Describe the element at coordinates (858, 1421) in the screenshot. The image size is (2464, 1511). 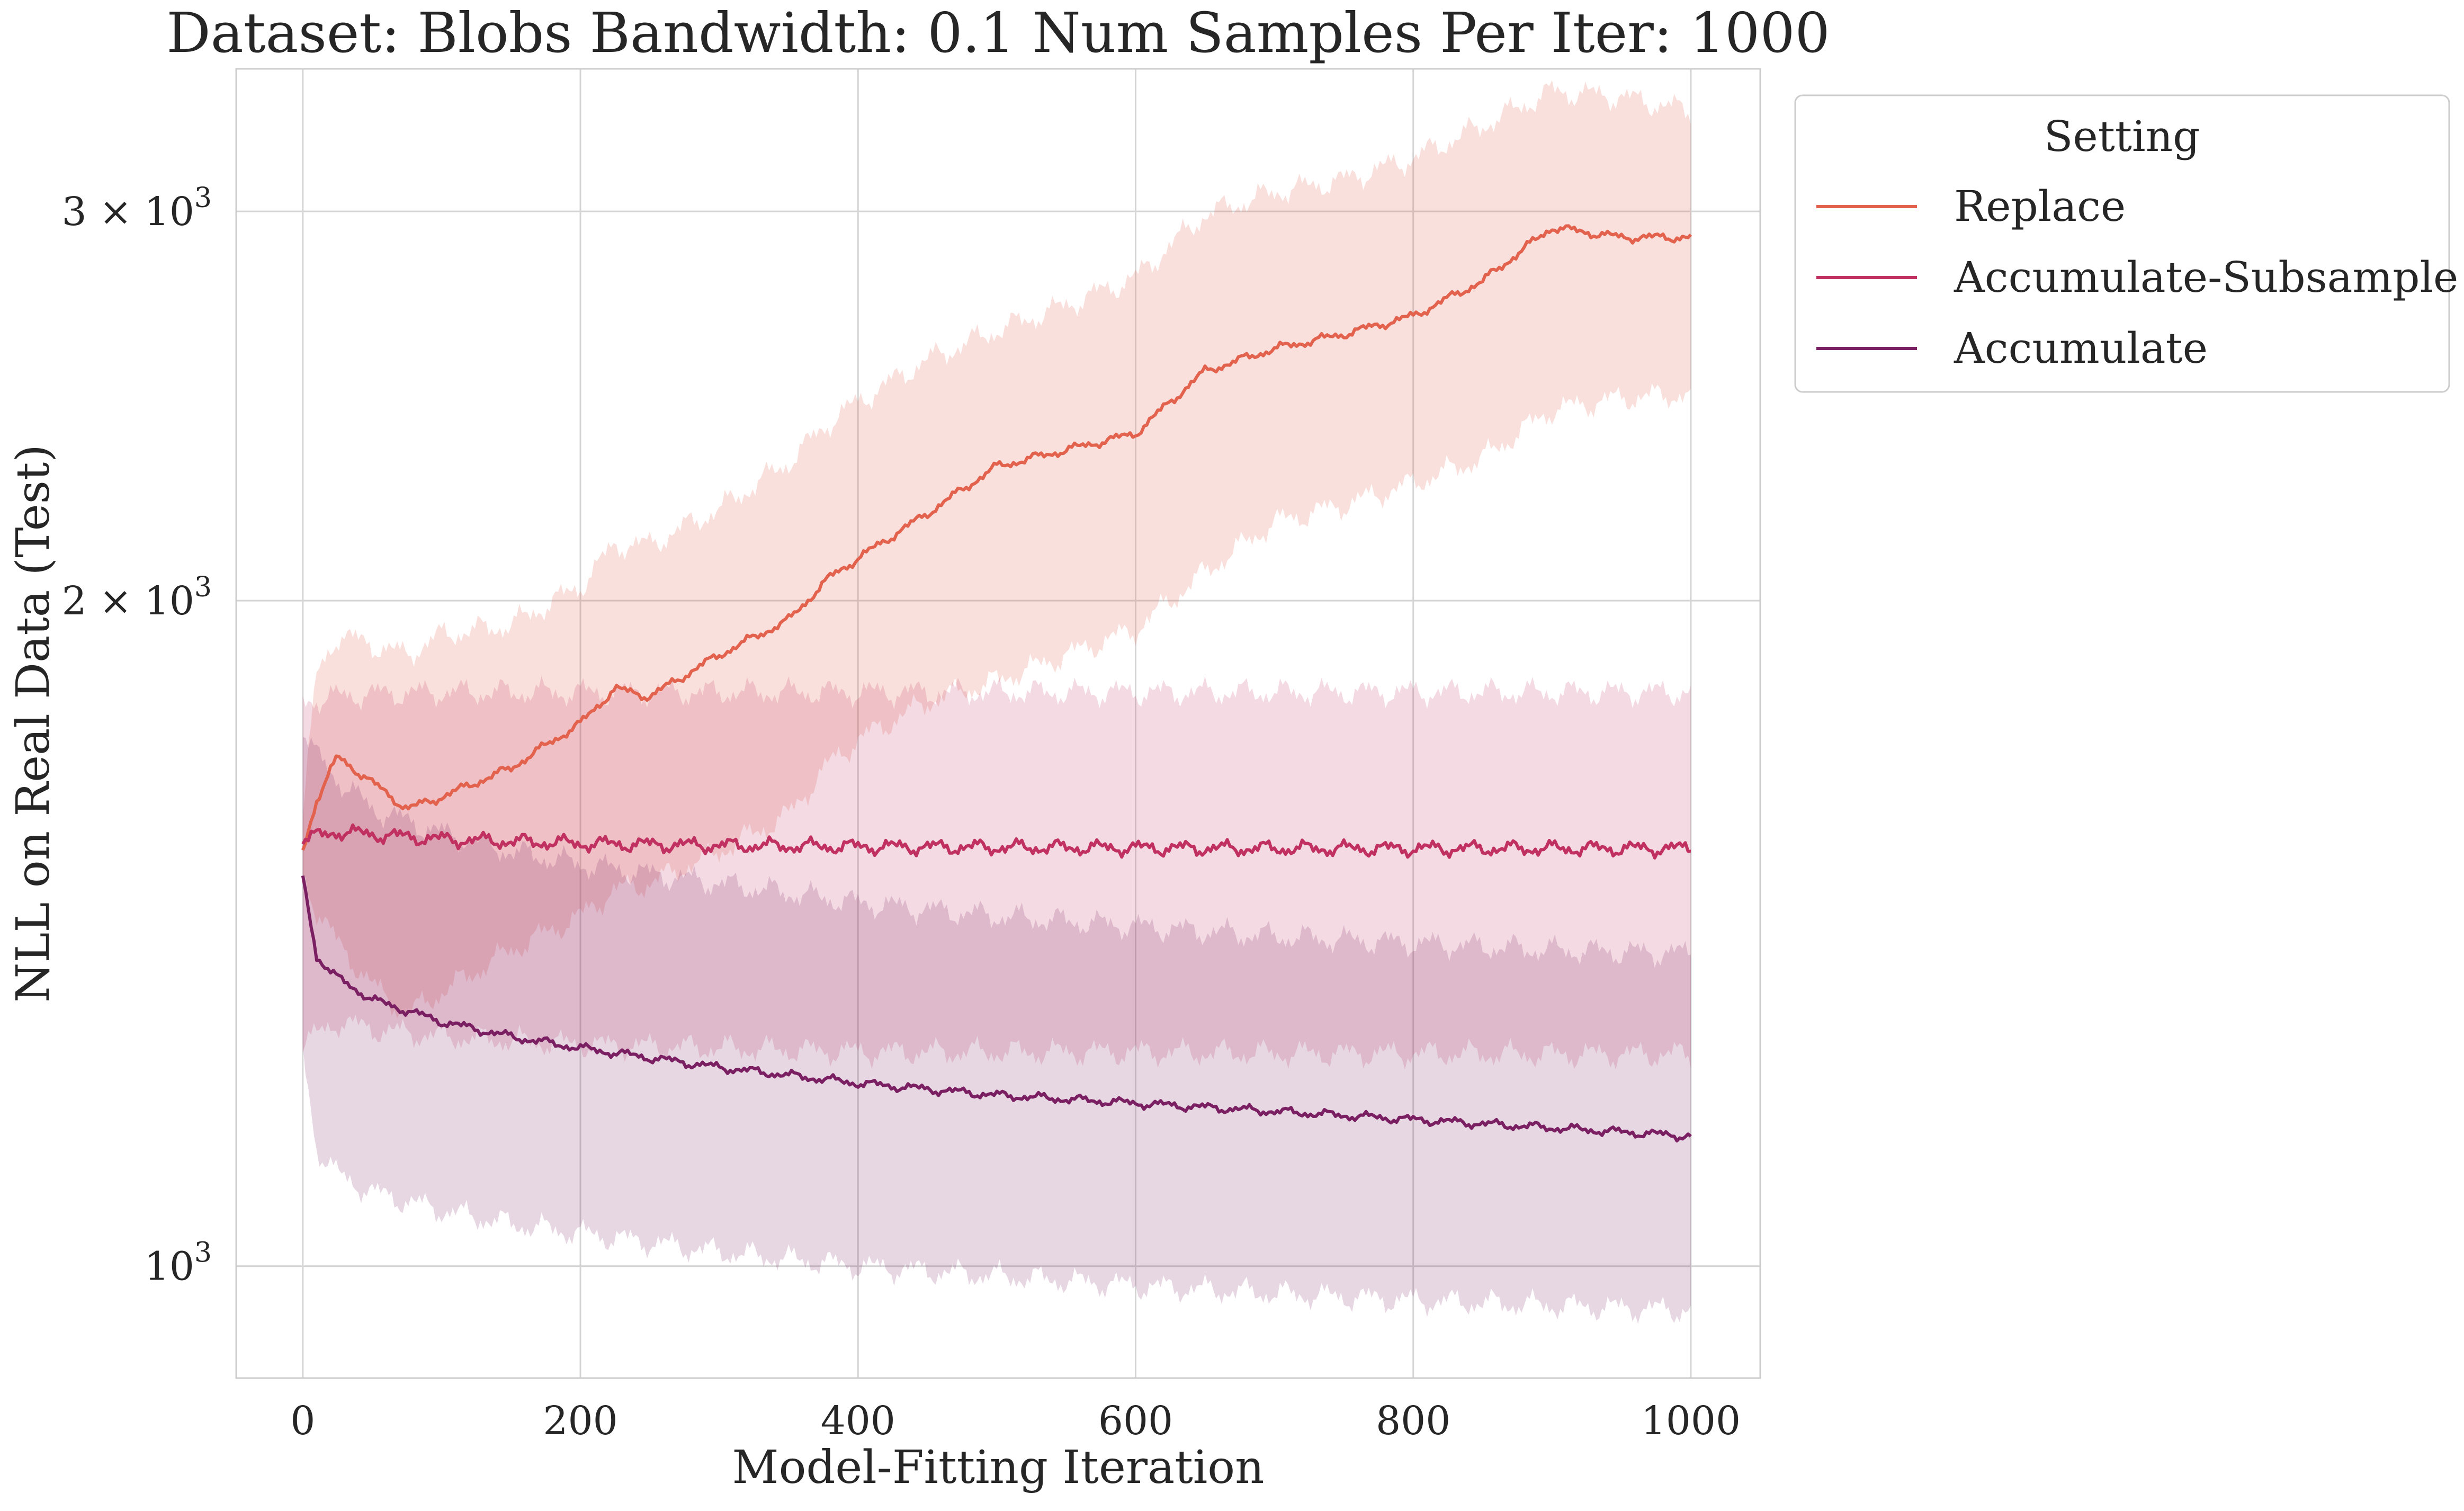
I see `x-tick-label: 400` at that location.